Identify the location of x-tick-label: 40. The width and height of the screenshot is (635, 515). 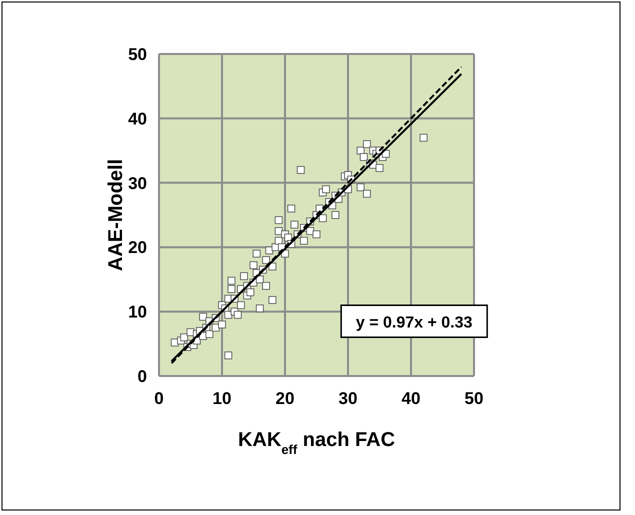
(411, 398).